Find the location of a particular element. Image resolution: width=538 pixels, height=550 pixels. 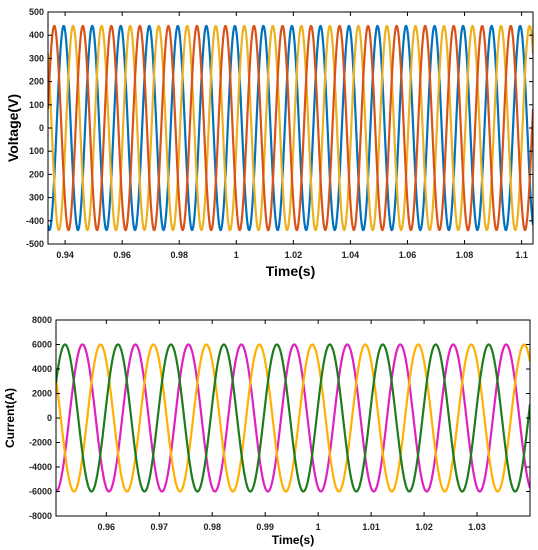

current-y-tick-label: -2000 is located at coordinates (40, 443).